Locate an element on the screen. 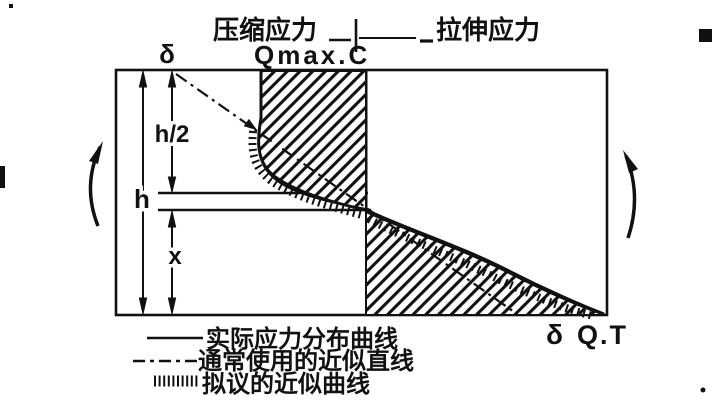 This screenshot has width=716, height=408. legend-label-proposed: 拟议的近似曲线 is located at coordinates (286, 384).